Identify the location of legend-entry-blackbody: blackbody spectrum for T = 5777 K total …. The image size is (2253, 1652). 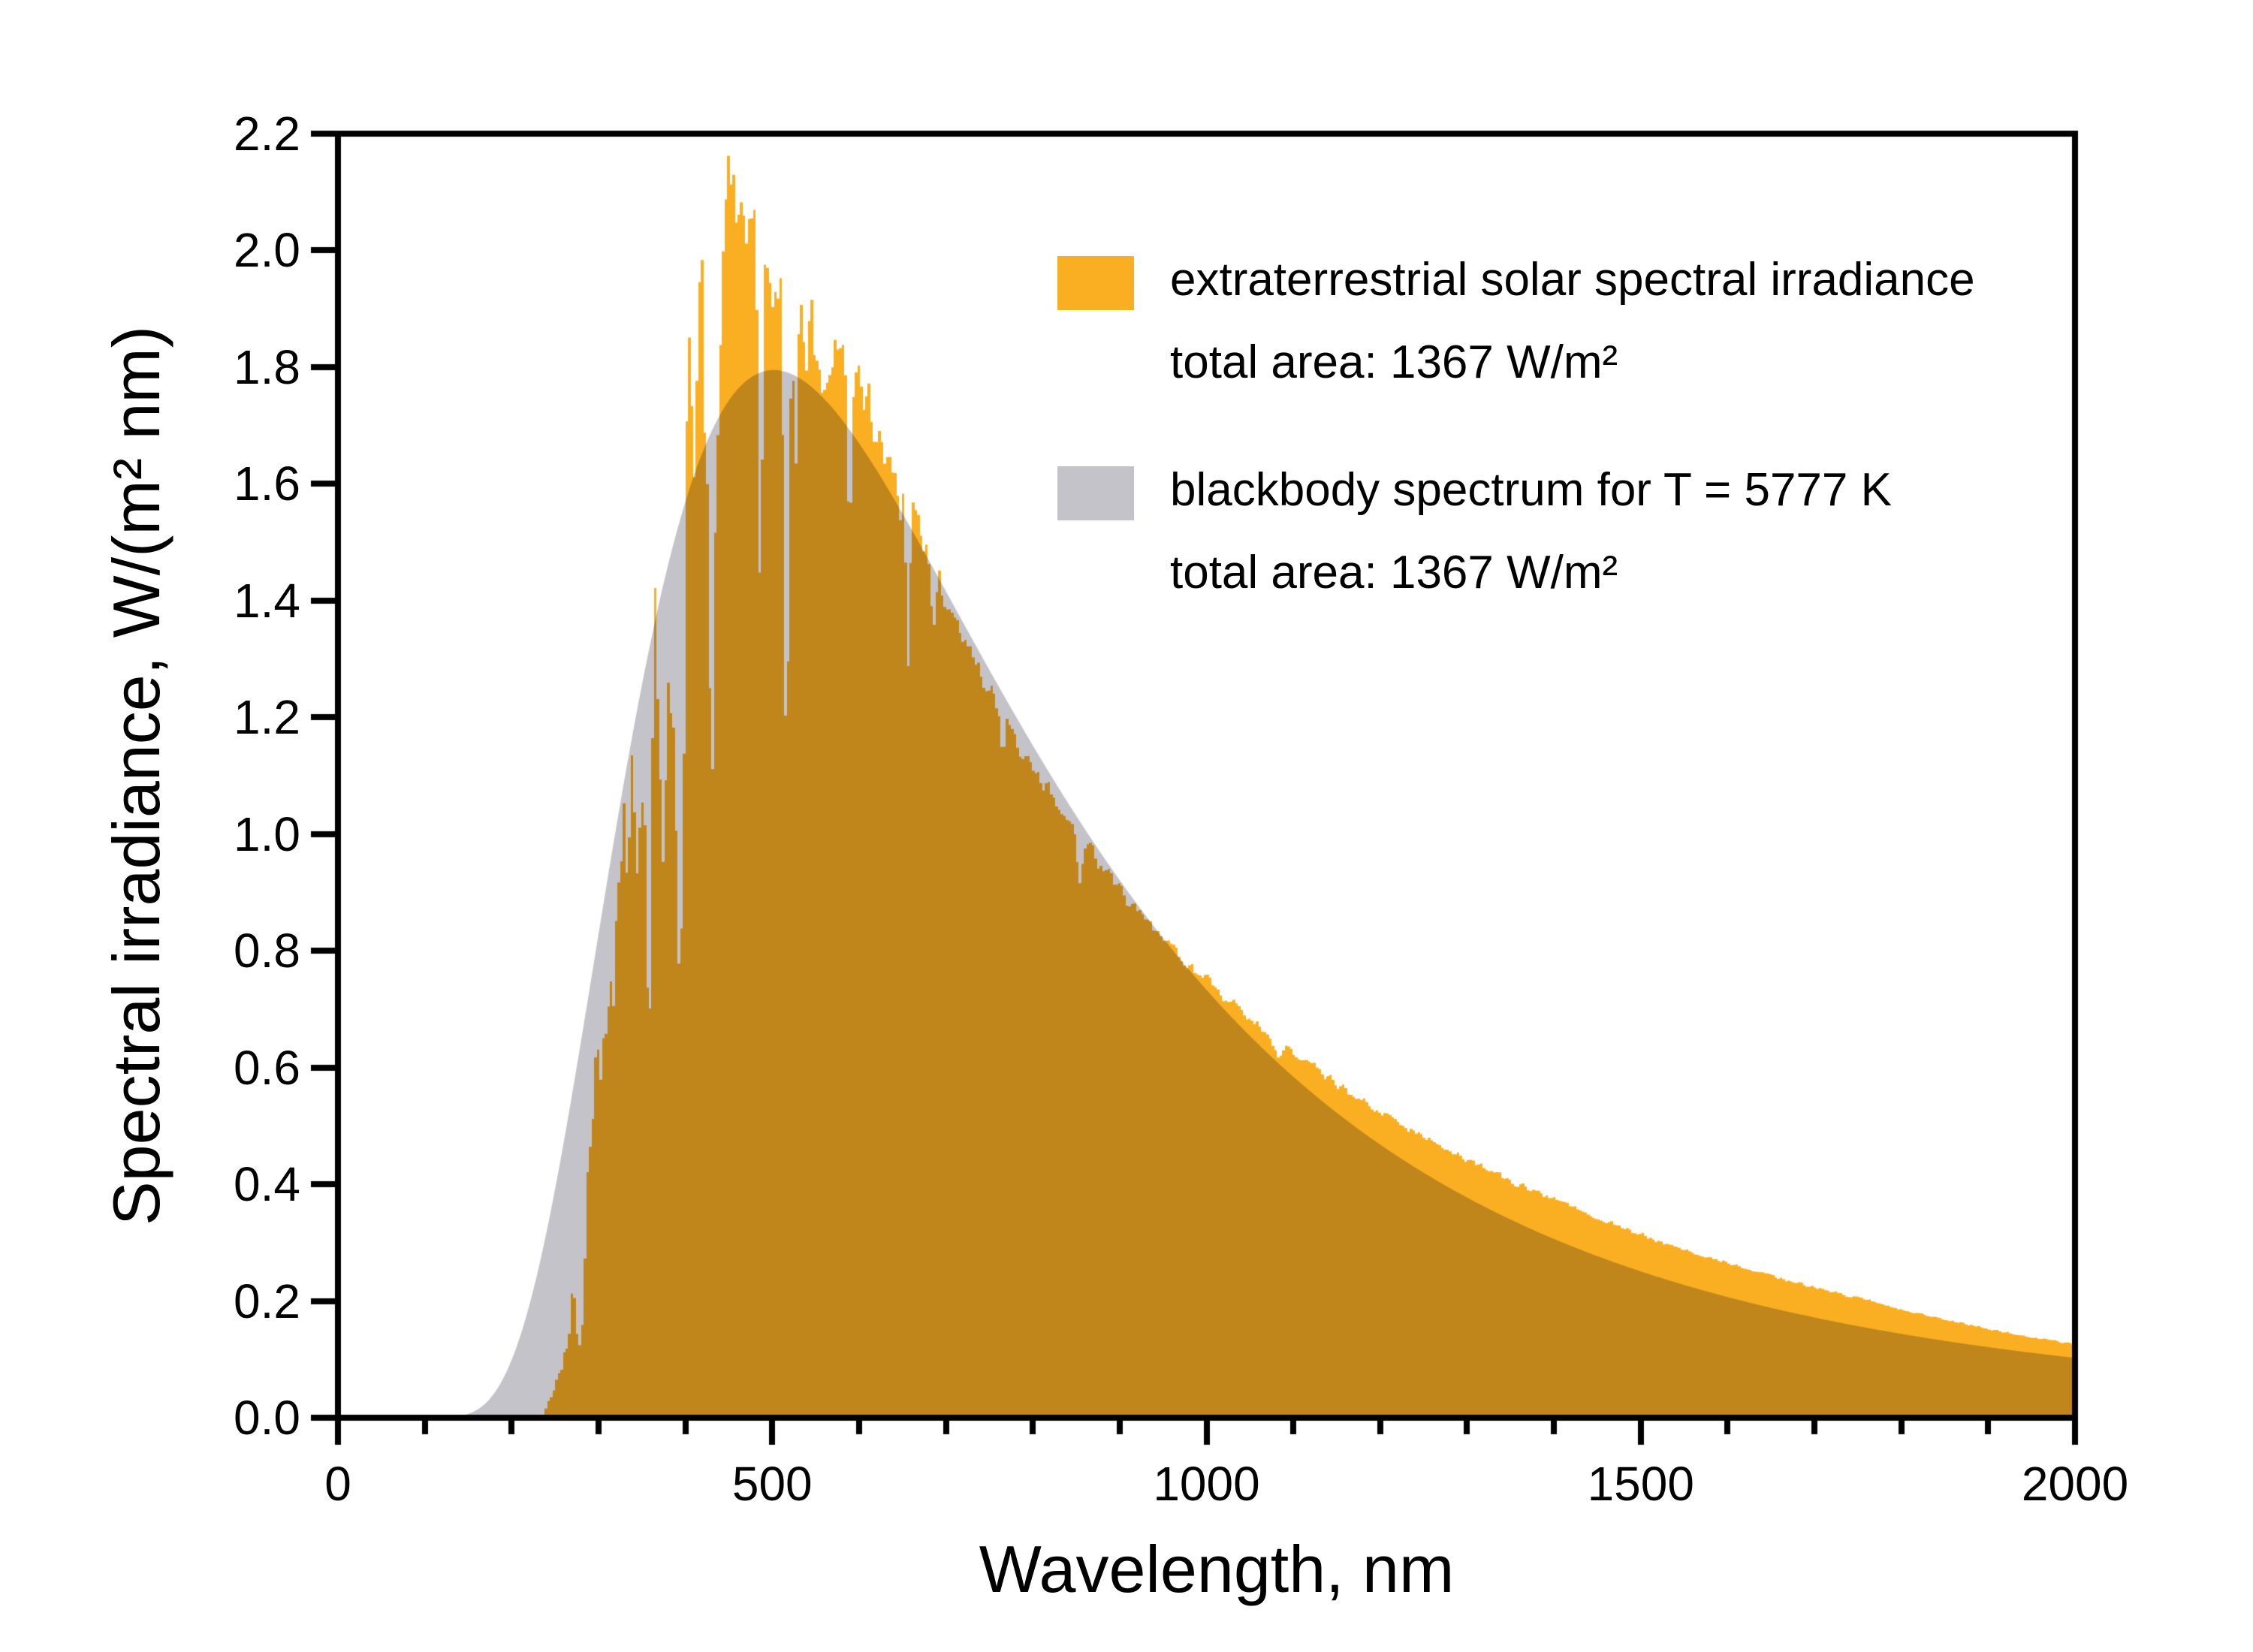
(1531, 531).